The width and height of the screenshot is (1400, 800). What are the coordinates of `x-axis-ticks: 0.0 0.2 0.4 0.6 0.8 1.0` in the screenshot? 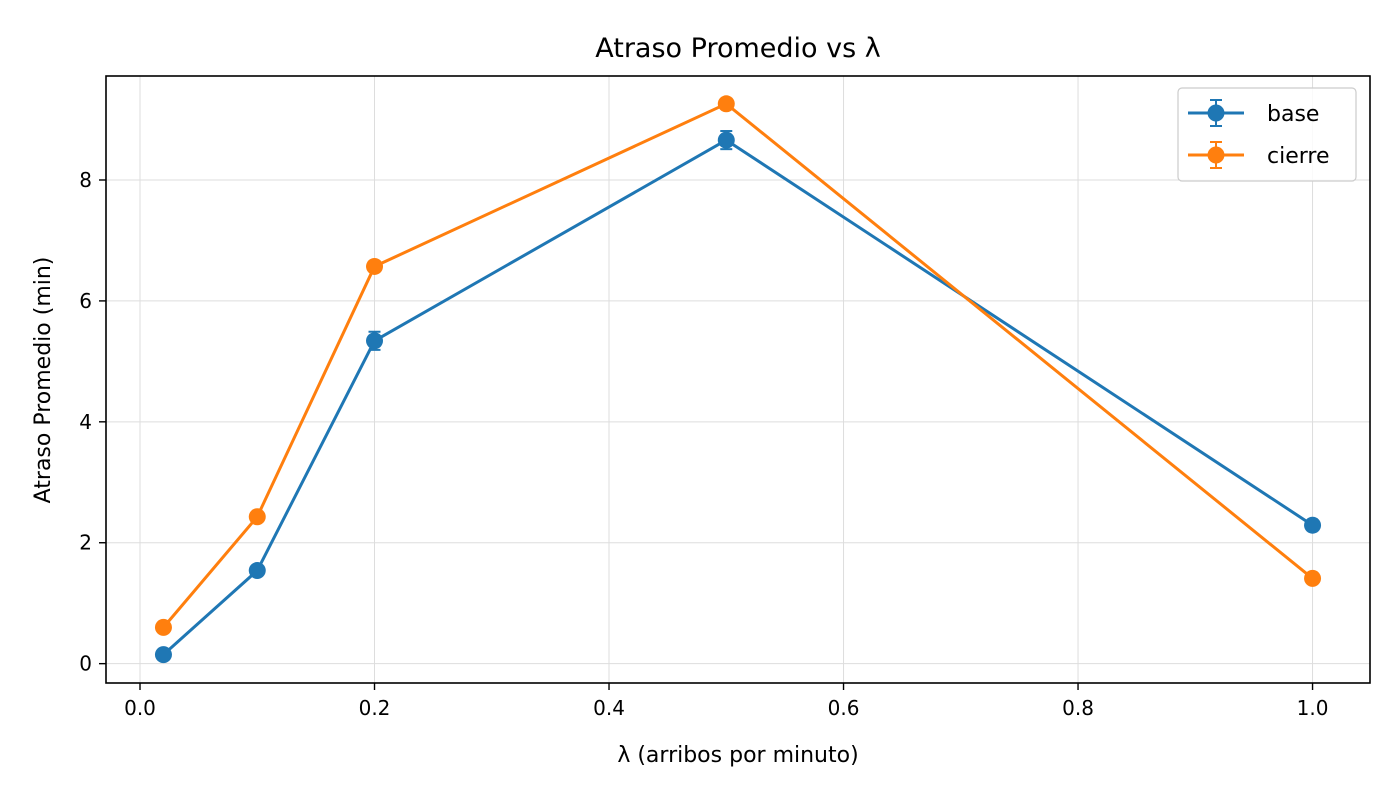 It's located at (726, 701).